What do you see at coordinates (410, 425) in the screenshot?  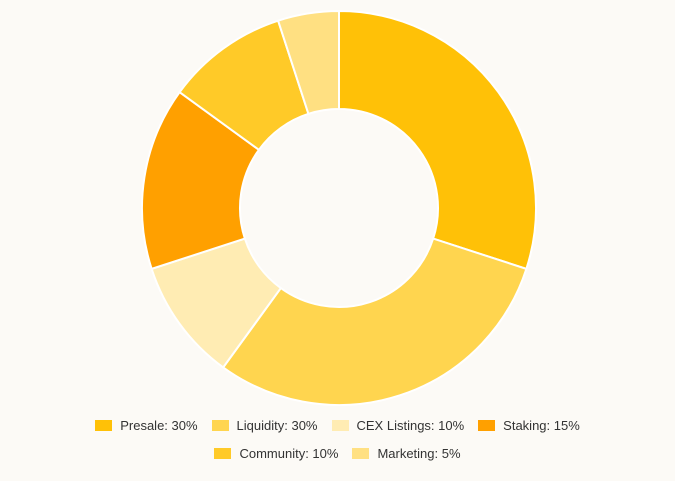 I see `legend-label: CEX Listings: 10%` at bounding box center [410, 425].